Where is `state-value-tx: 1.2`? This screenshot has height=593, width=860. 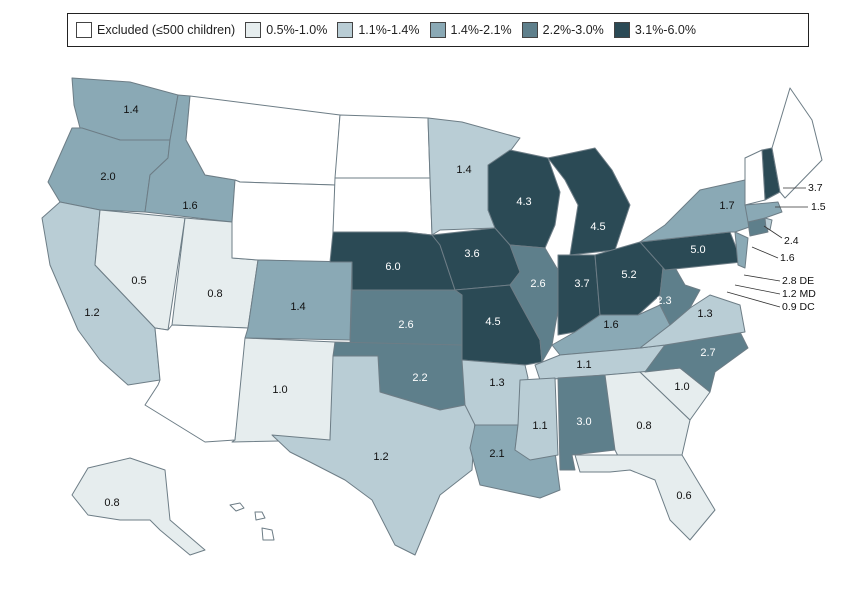 state-value-tx: 1.2 is located at coordinates (380, 457).